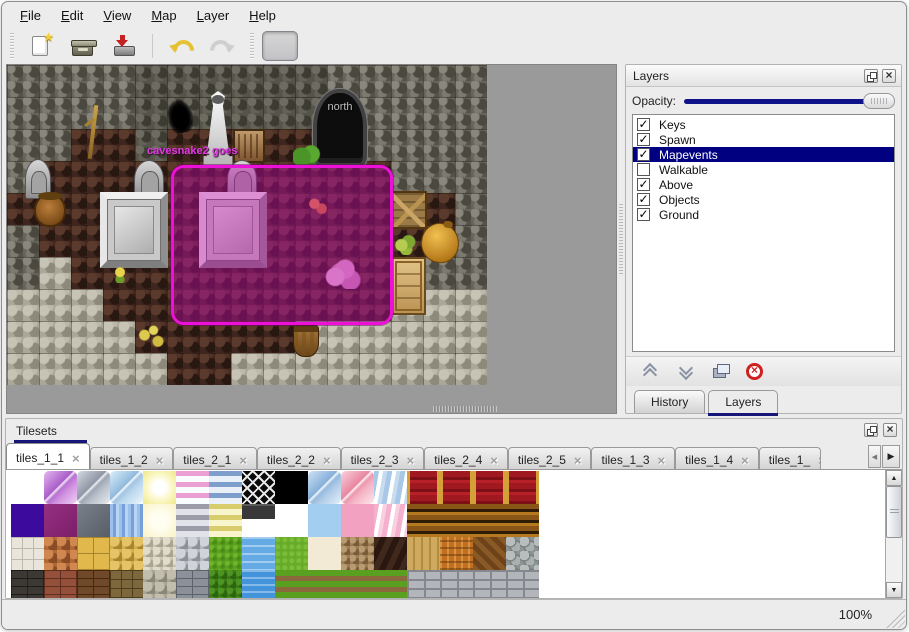 The height and width of the screenshot is (632, 909). Describe the element at coordinates (686, 372) in the screenshot. I see `lower-layer-button` at that location.